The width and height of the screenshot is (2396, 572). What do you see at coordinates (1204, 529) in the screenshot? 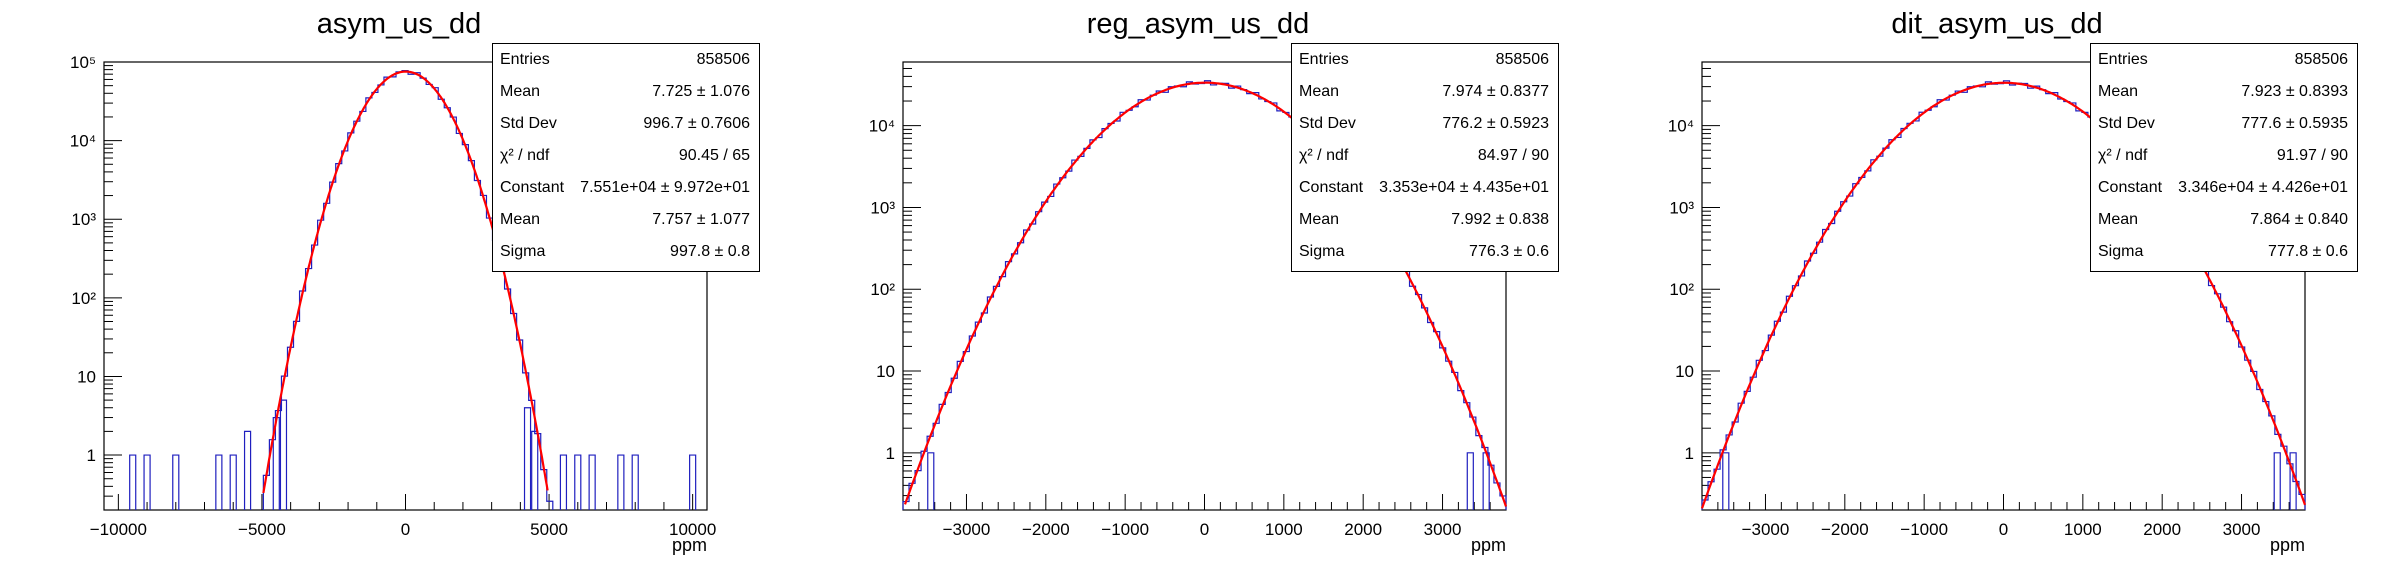
I see `x-tick-label: 0` at bounding box center [1204, 529].